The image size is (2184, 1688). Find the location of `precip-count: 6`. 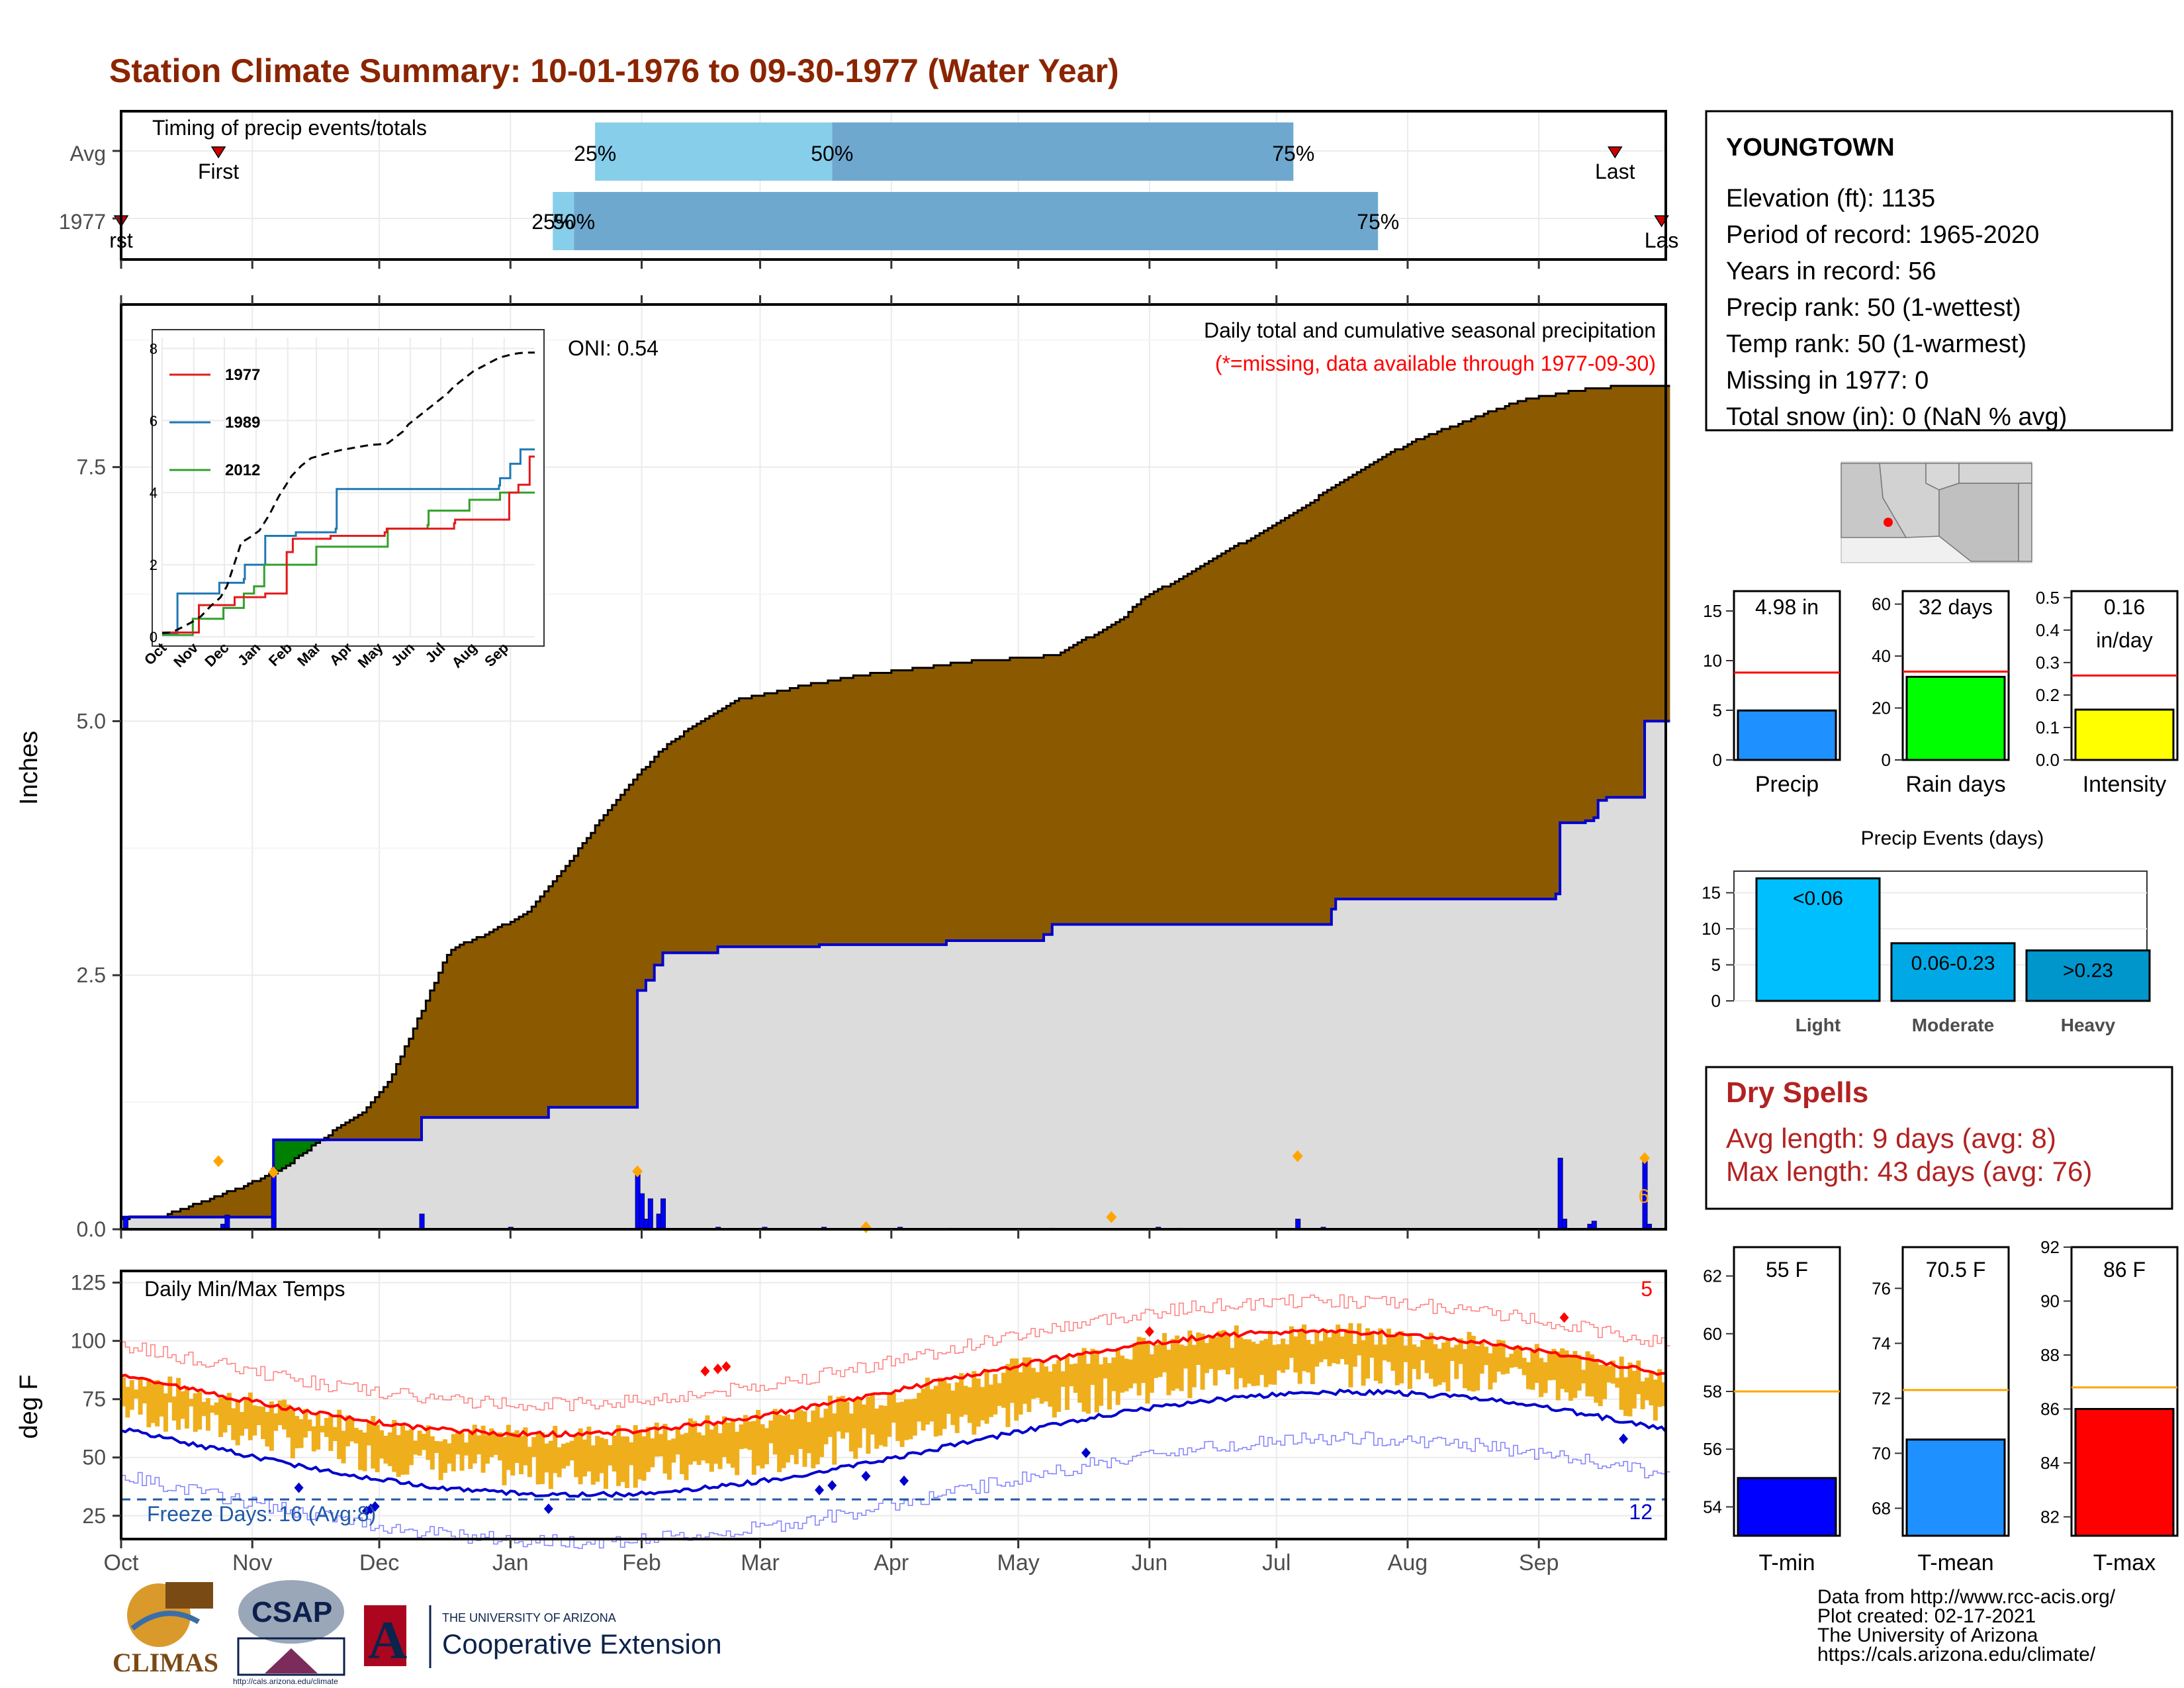

precip-count: 6 is located at coordinates (1644, 1196).